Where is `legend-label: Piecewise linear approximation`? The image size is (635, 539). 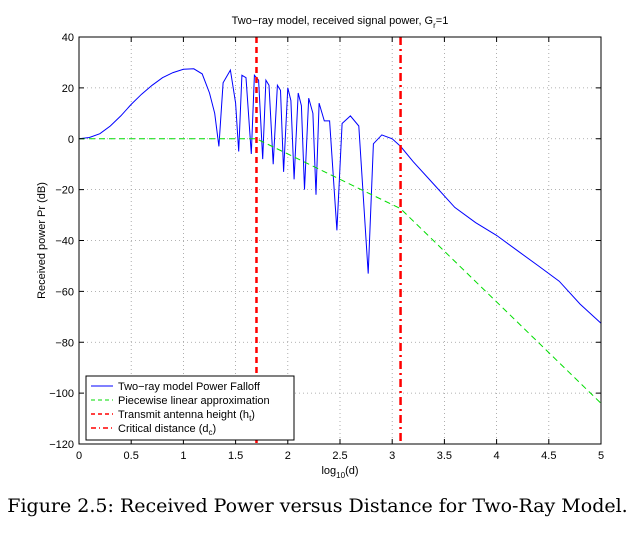
legend-label: Piecewise linear approximation is located at coordinates (194, 401).